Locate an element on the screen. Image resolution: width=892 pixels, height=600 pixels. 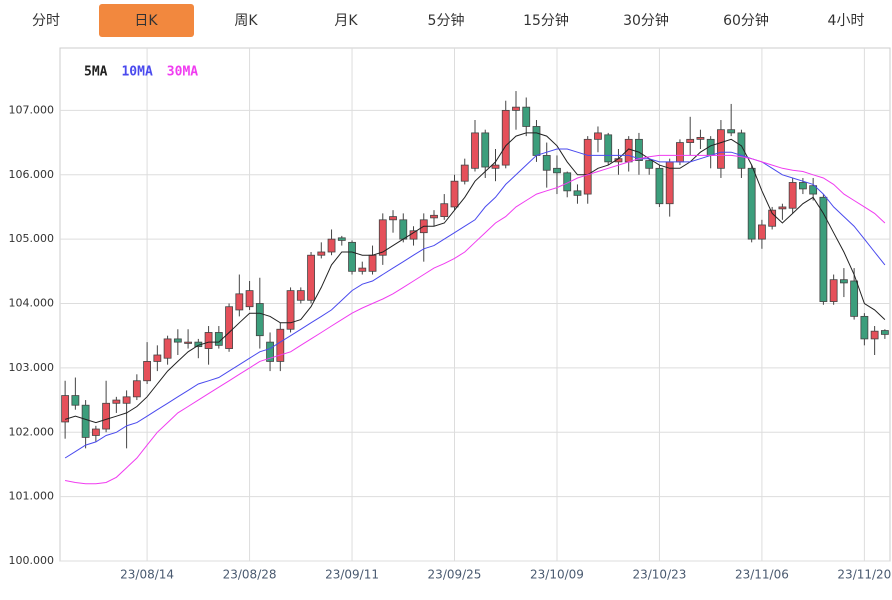
x-tick-label: 23/09/25 is located at coordinates (455, 575).